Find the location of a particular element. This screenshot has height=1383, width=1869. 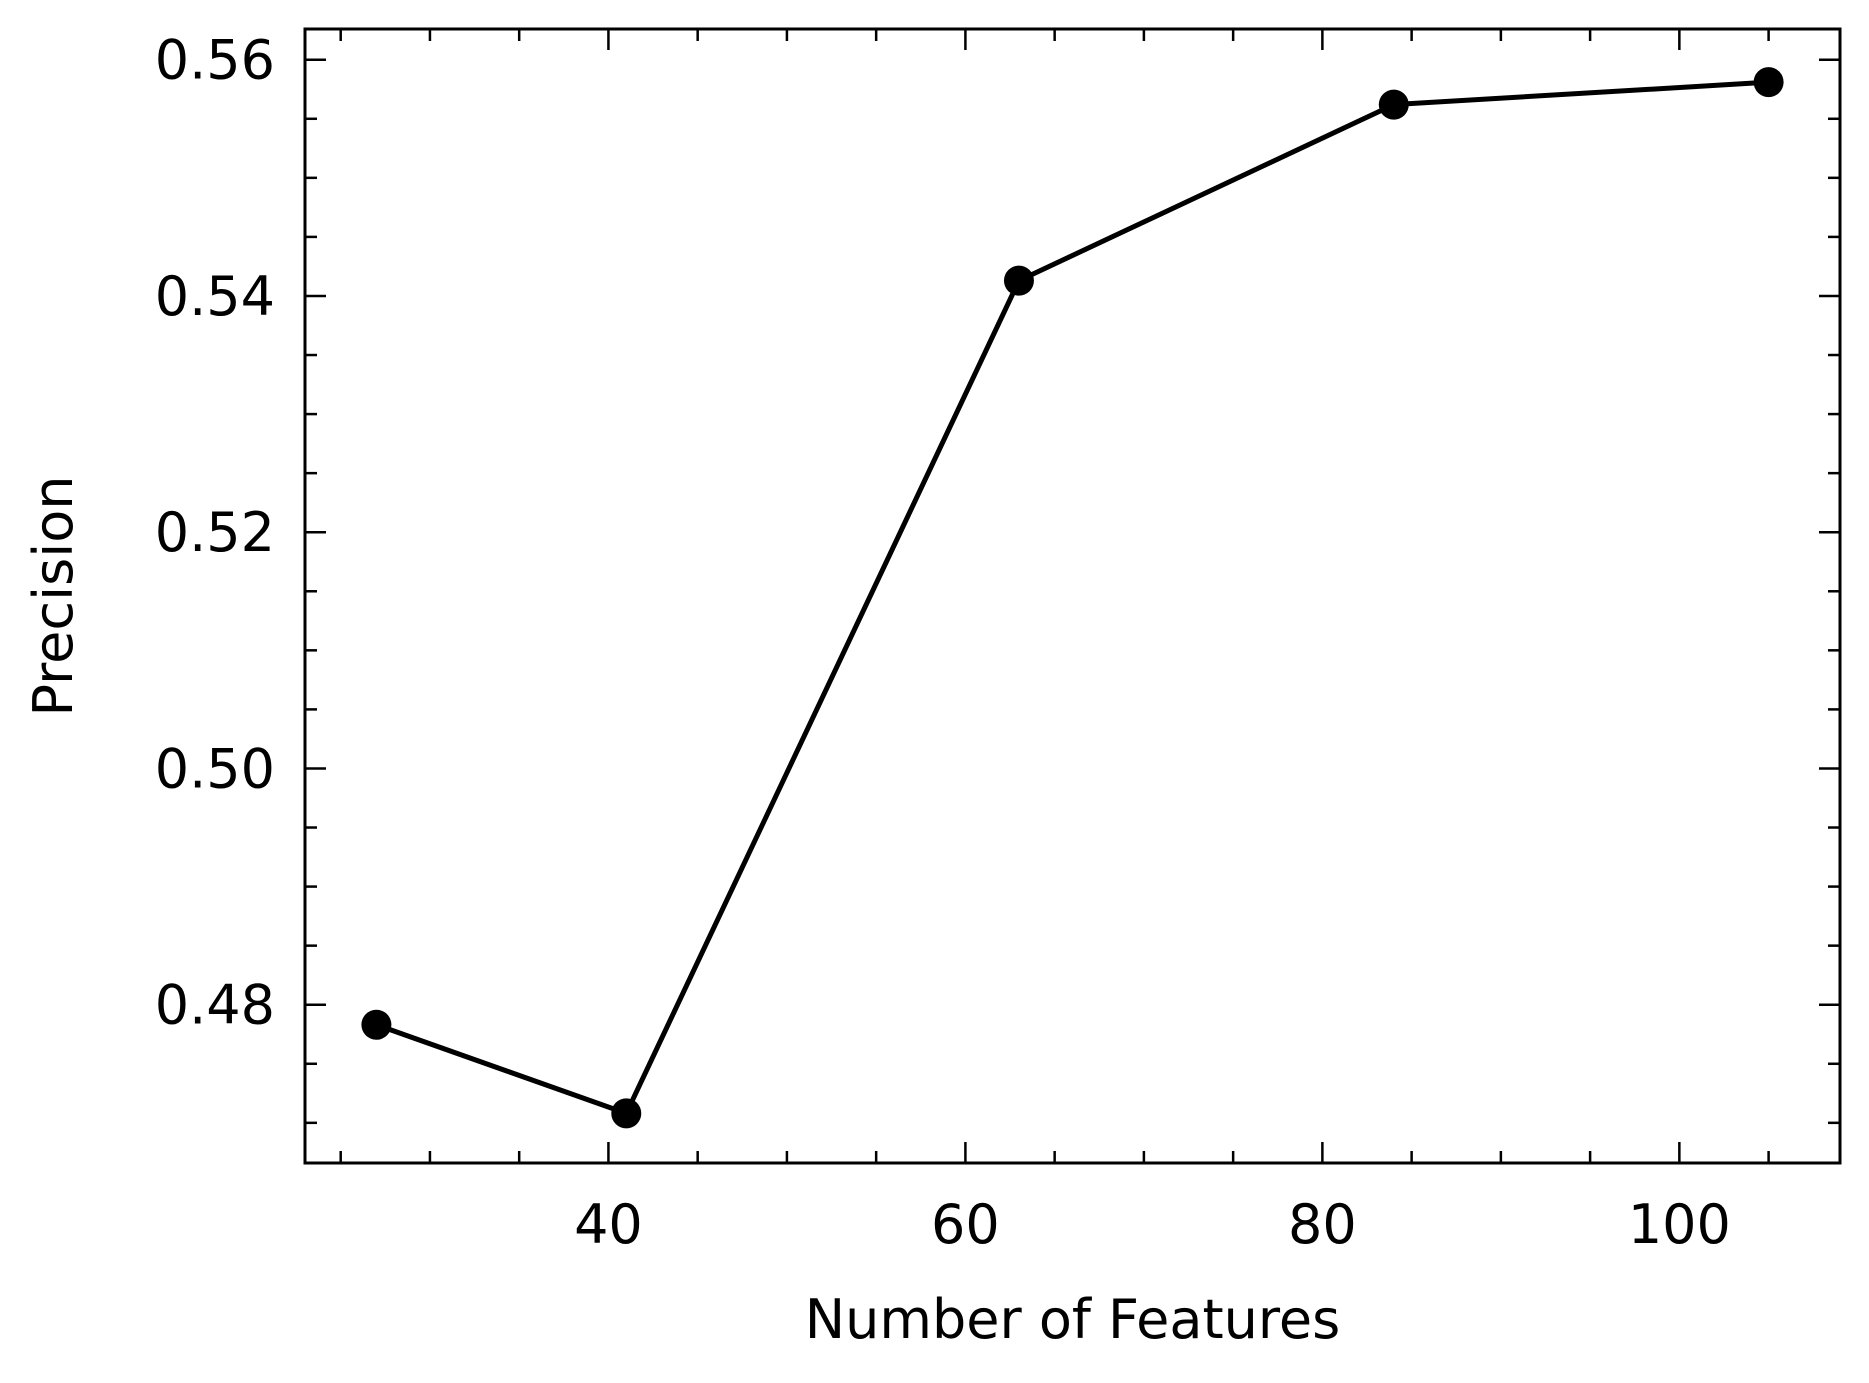

x-axis-title: Number of Features is located at coordinates (1073, 1319).